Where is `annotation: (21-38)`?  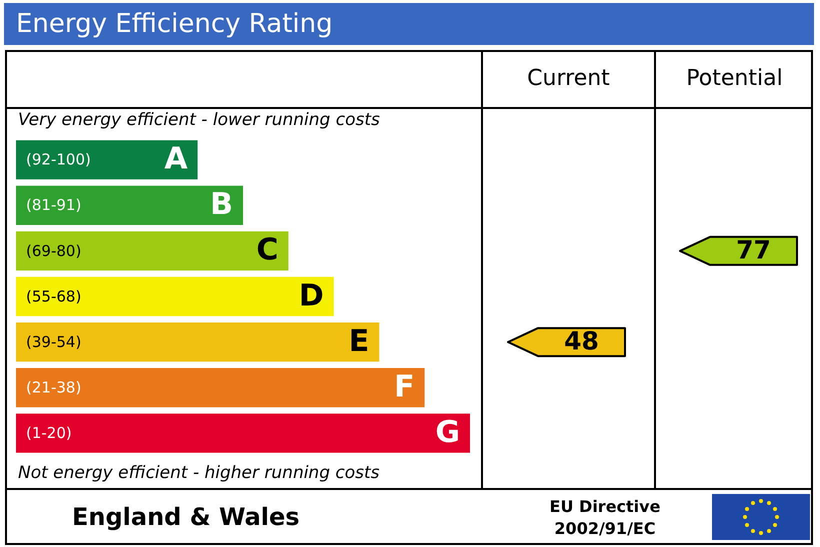
annotation: (21-38) is located at coordinates (54, 387).